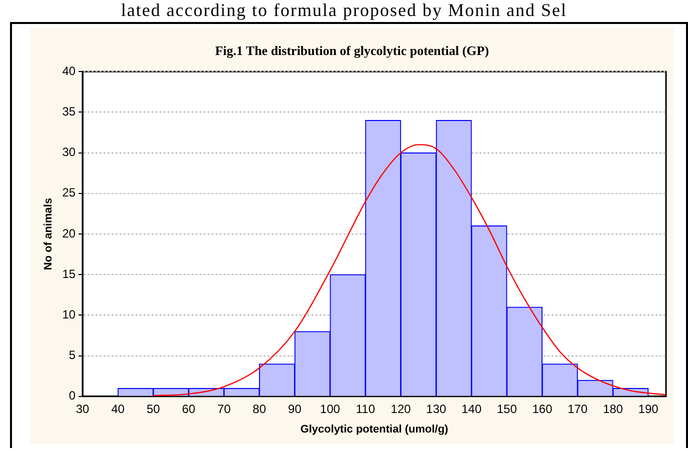  What do you see at coordinates (472, 409) in the screenshot?
I see `x-tick-label: 140` at bounding box center [472, 409].